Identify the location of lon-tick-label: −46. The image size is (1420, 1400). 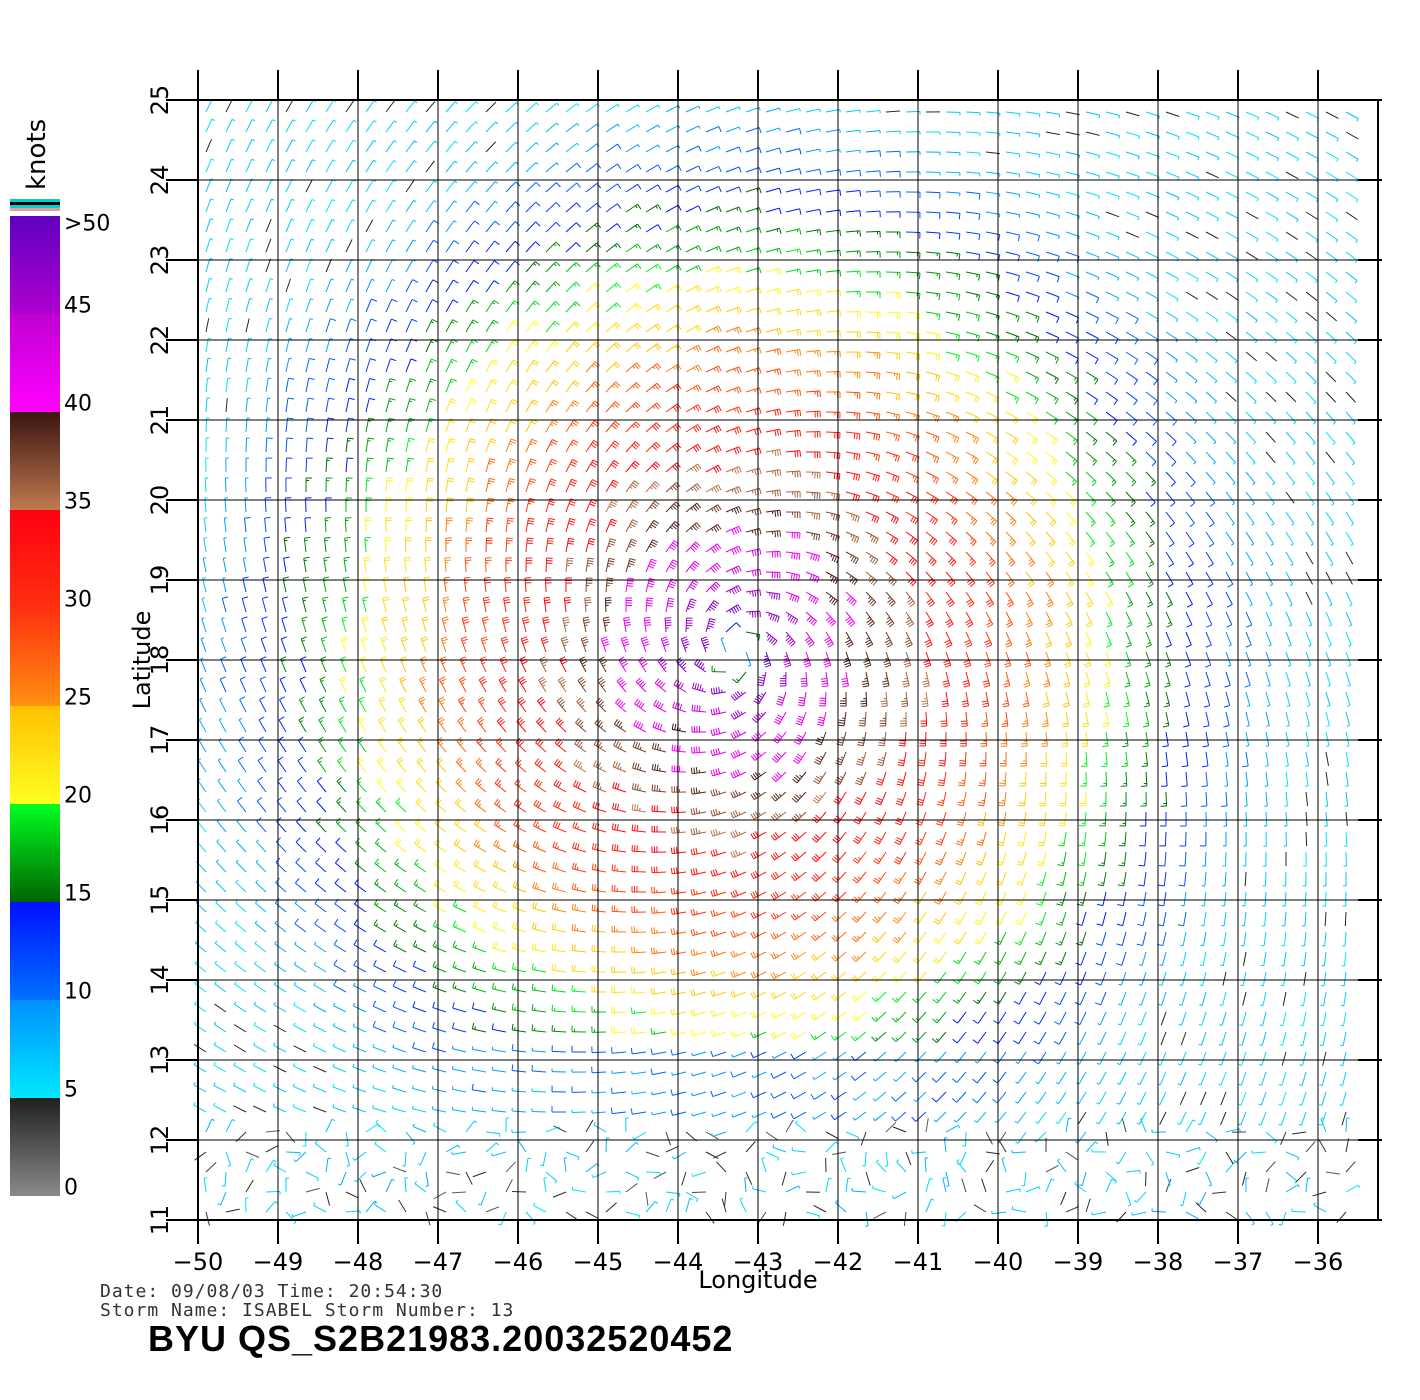
(518, 1262).